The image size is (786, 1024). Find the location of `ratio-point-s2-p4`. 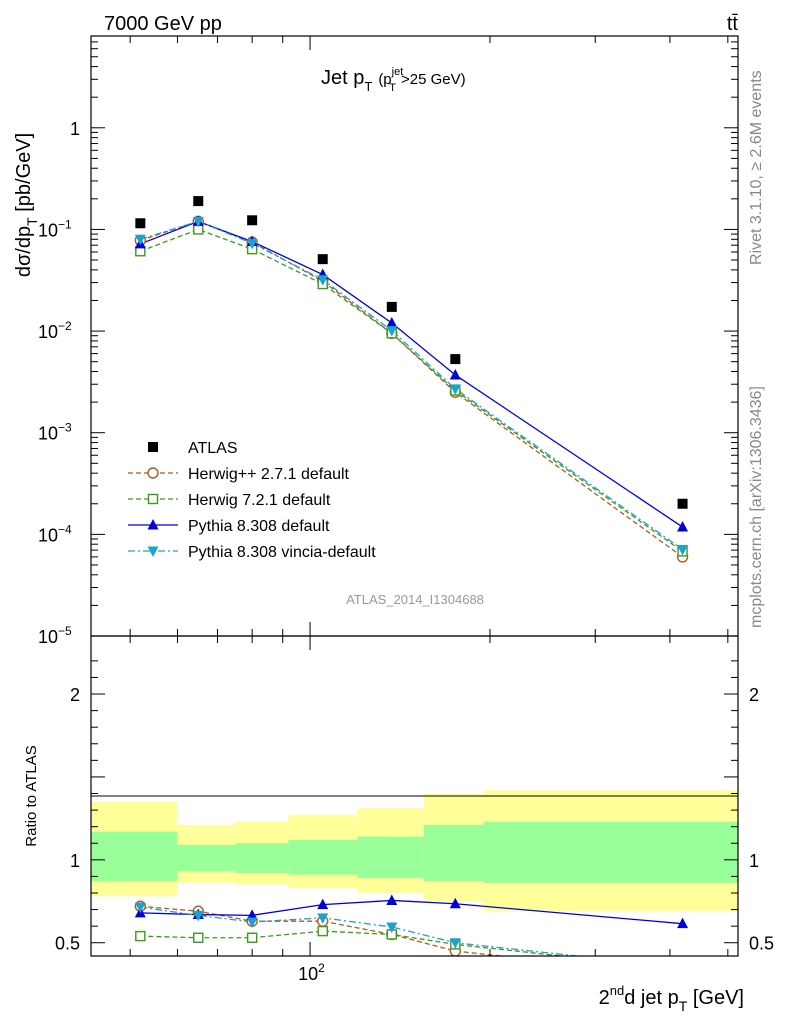

ratio-point-s2-p4 is located at coordinates (392, 899).